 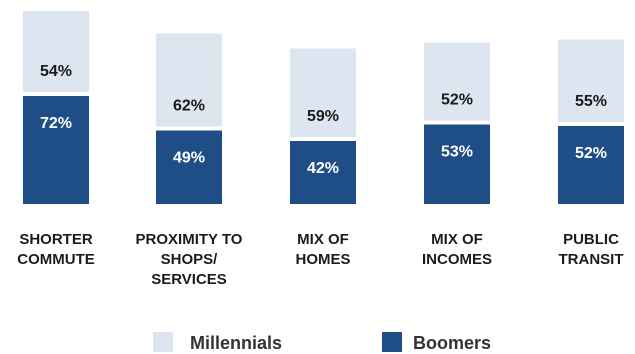 What do you see at coordinates (392, 342) in the screenshot?
I see `legend-swatch-boomers` at bounding box center [392, 342].